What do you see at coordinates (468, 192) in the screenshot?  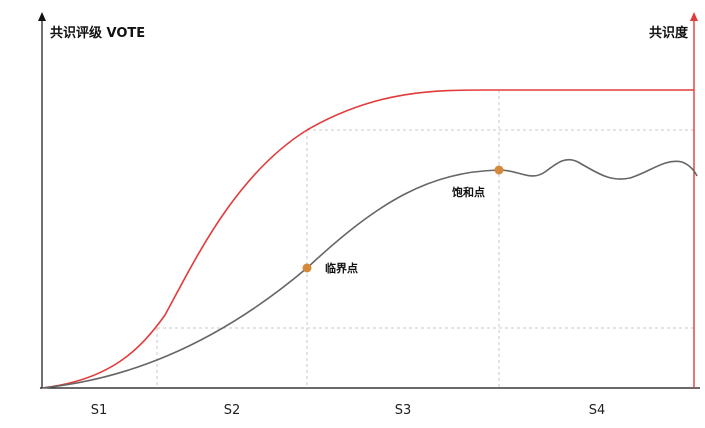 I see `saturation-point-label: 饱和点` at bounding box center [468, 192].